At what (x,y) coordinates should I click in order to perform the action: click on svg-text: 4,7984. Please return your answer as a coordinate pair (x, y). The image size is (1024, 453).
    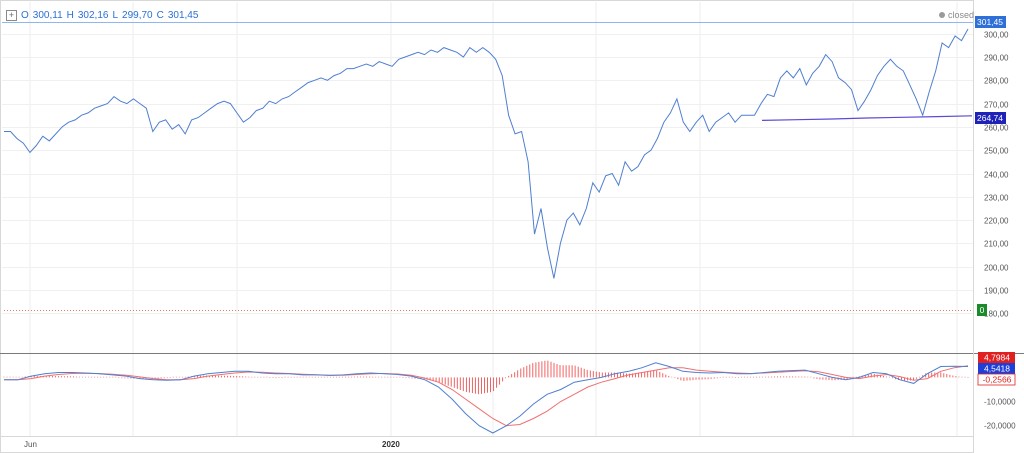
    Looking at the image, I should click on (997, 358).